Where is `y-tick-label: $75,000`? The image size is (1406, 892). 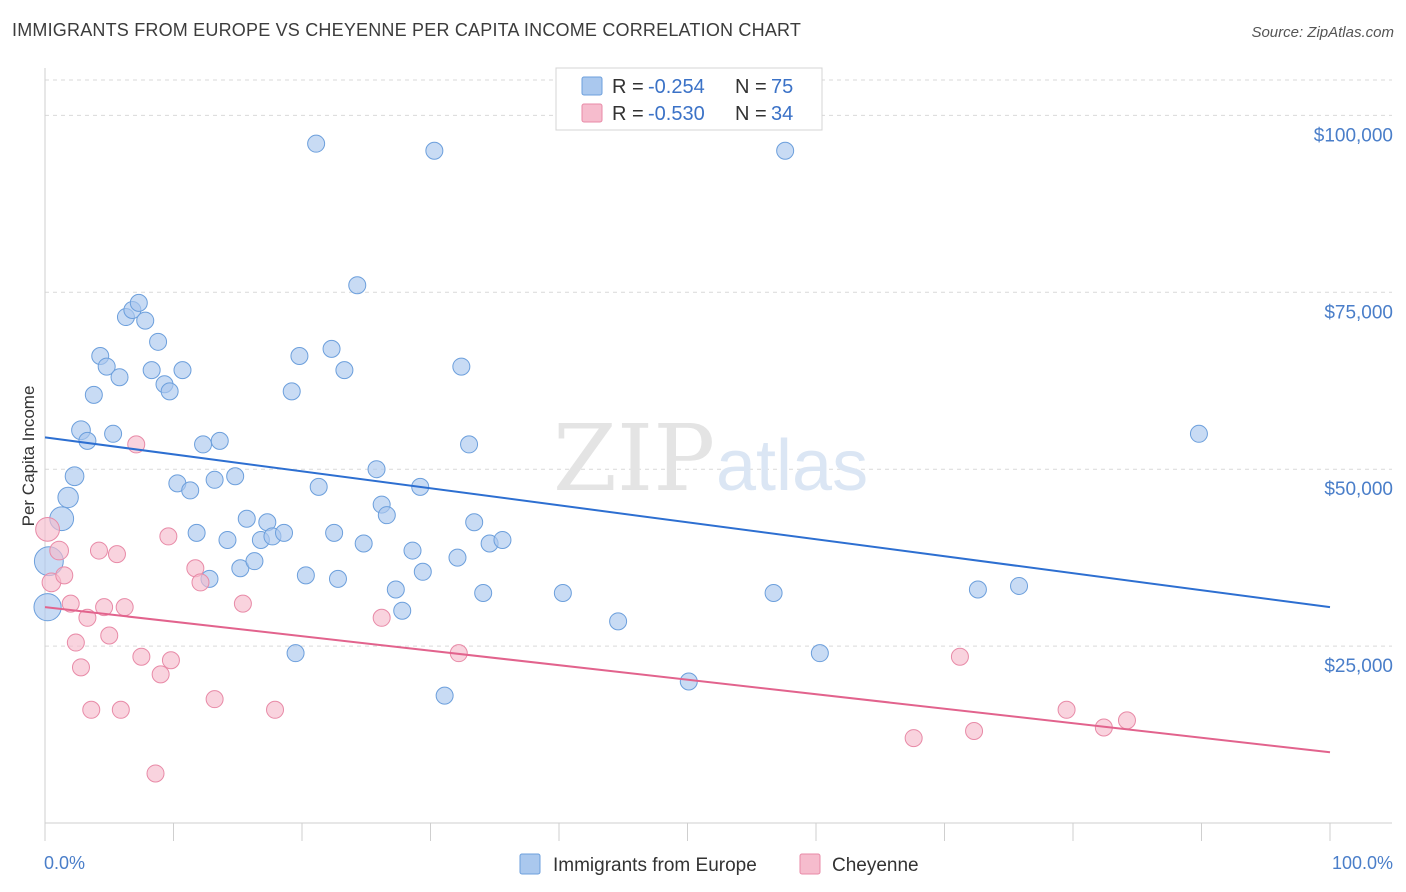
y-tick-label: $75,000 is located at coordinates (1358, 312).